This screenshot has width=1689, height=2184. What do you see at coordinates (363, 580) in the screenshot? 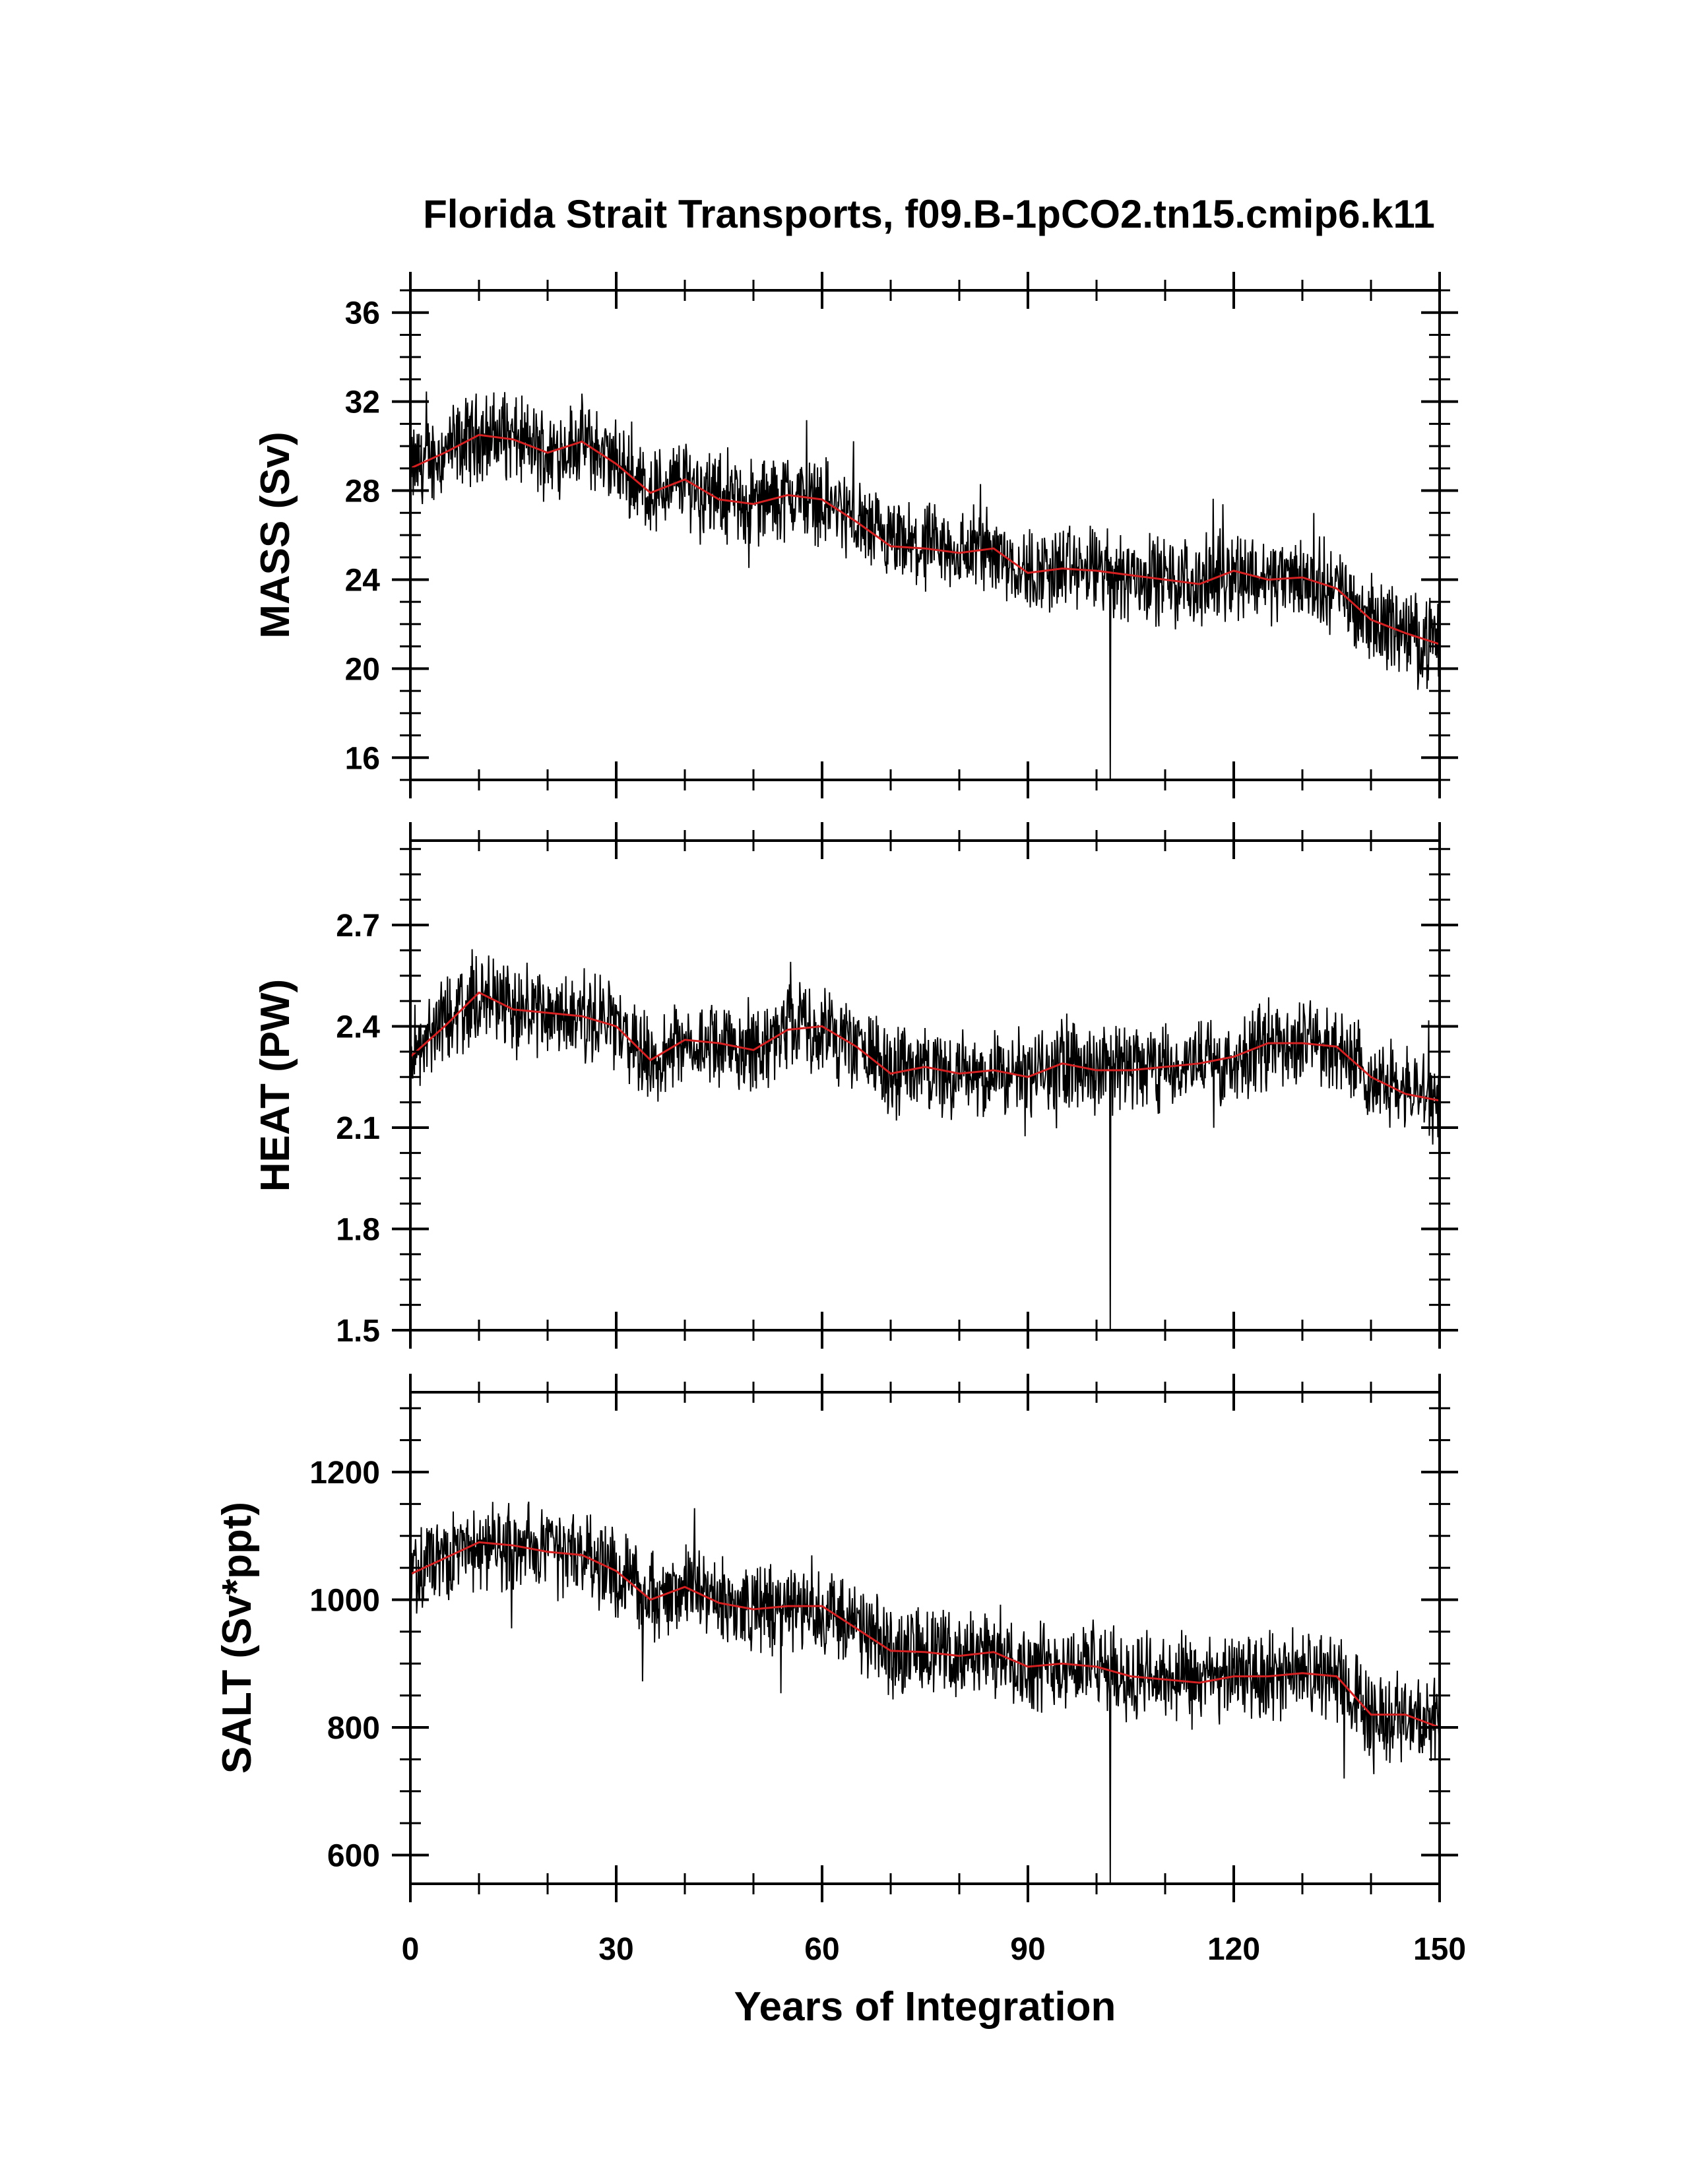
I see `ytick-label-mass-2: 24` at bounding box center [363, 580].